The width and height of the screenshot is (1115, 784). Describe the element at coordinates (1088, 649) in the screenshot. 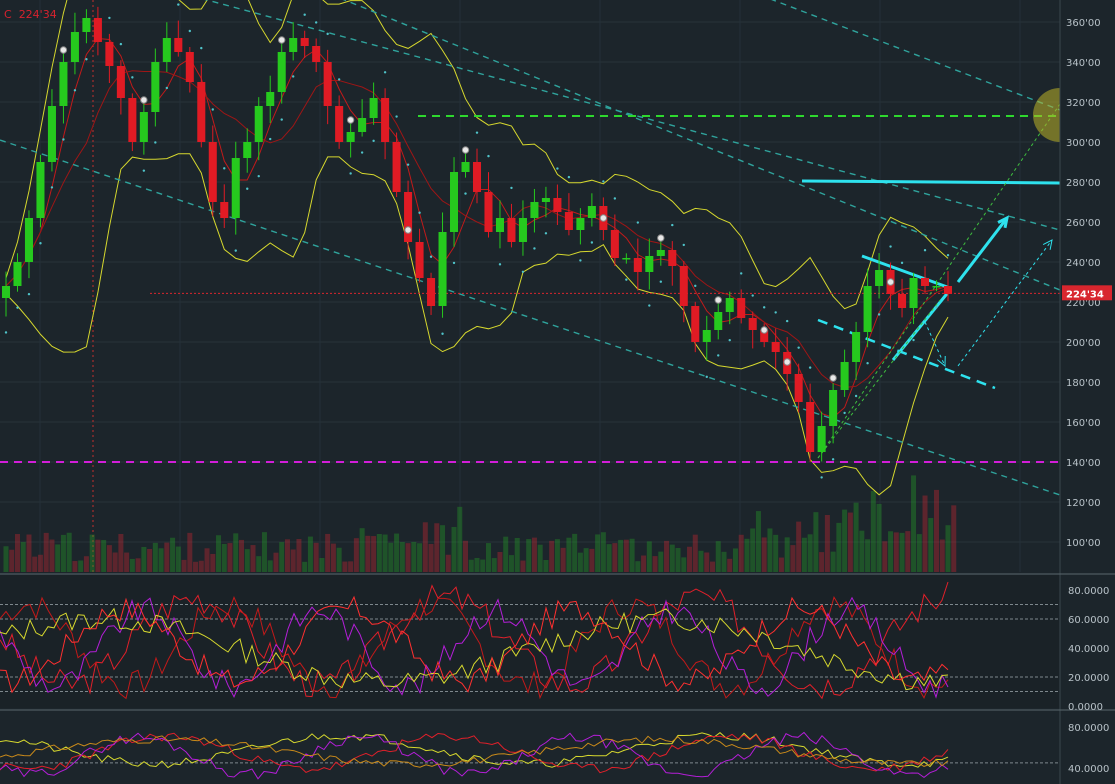

I see `stoch-tick-label: 40.0000` at that location.